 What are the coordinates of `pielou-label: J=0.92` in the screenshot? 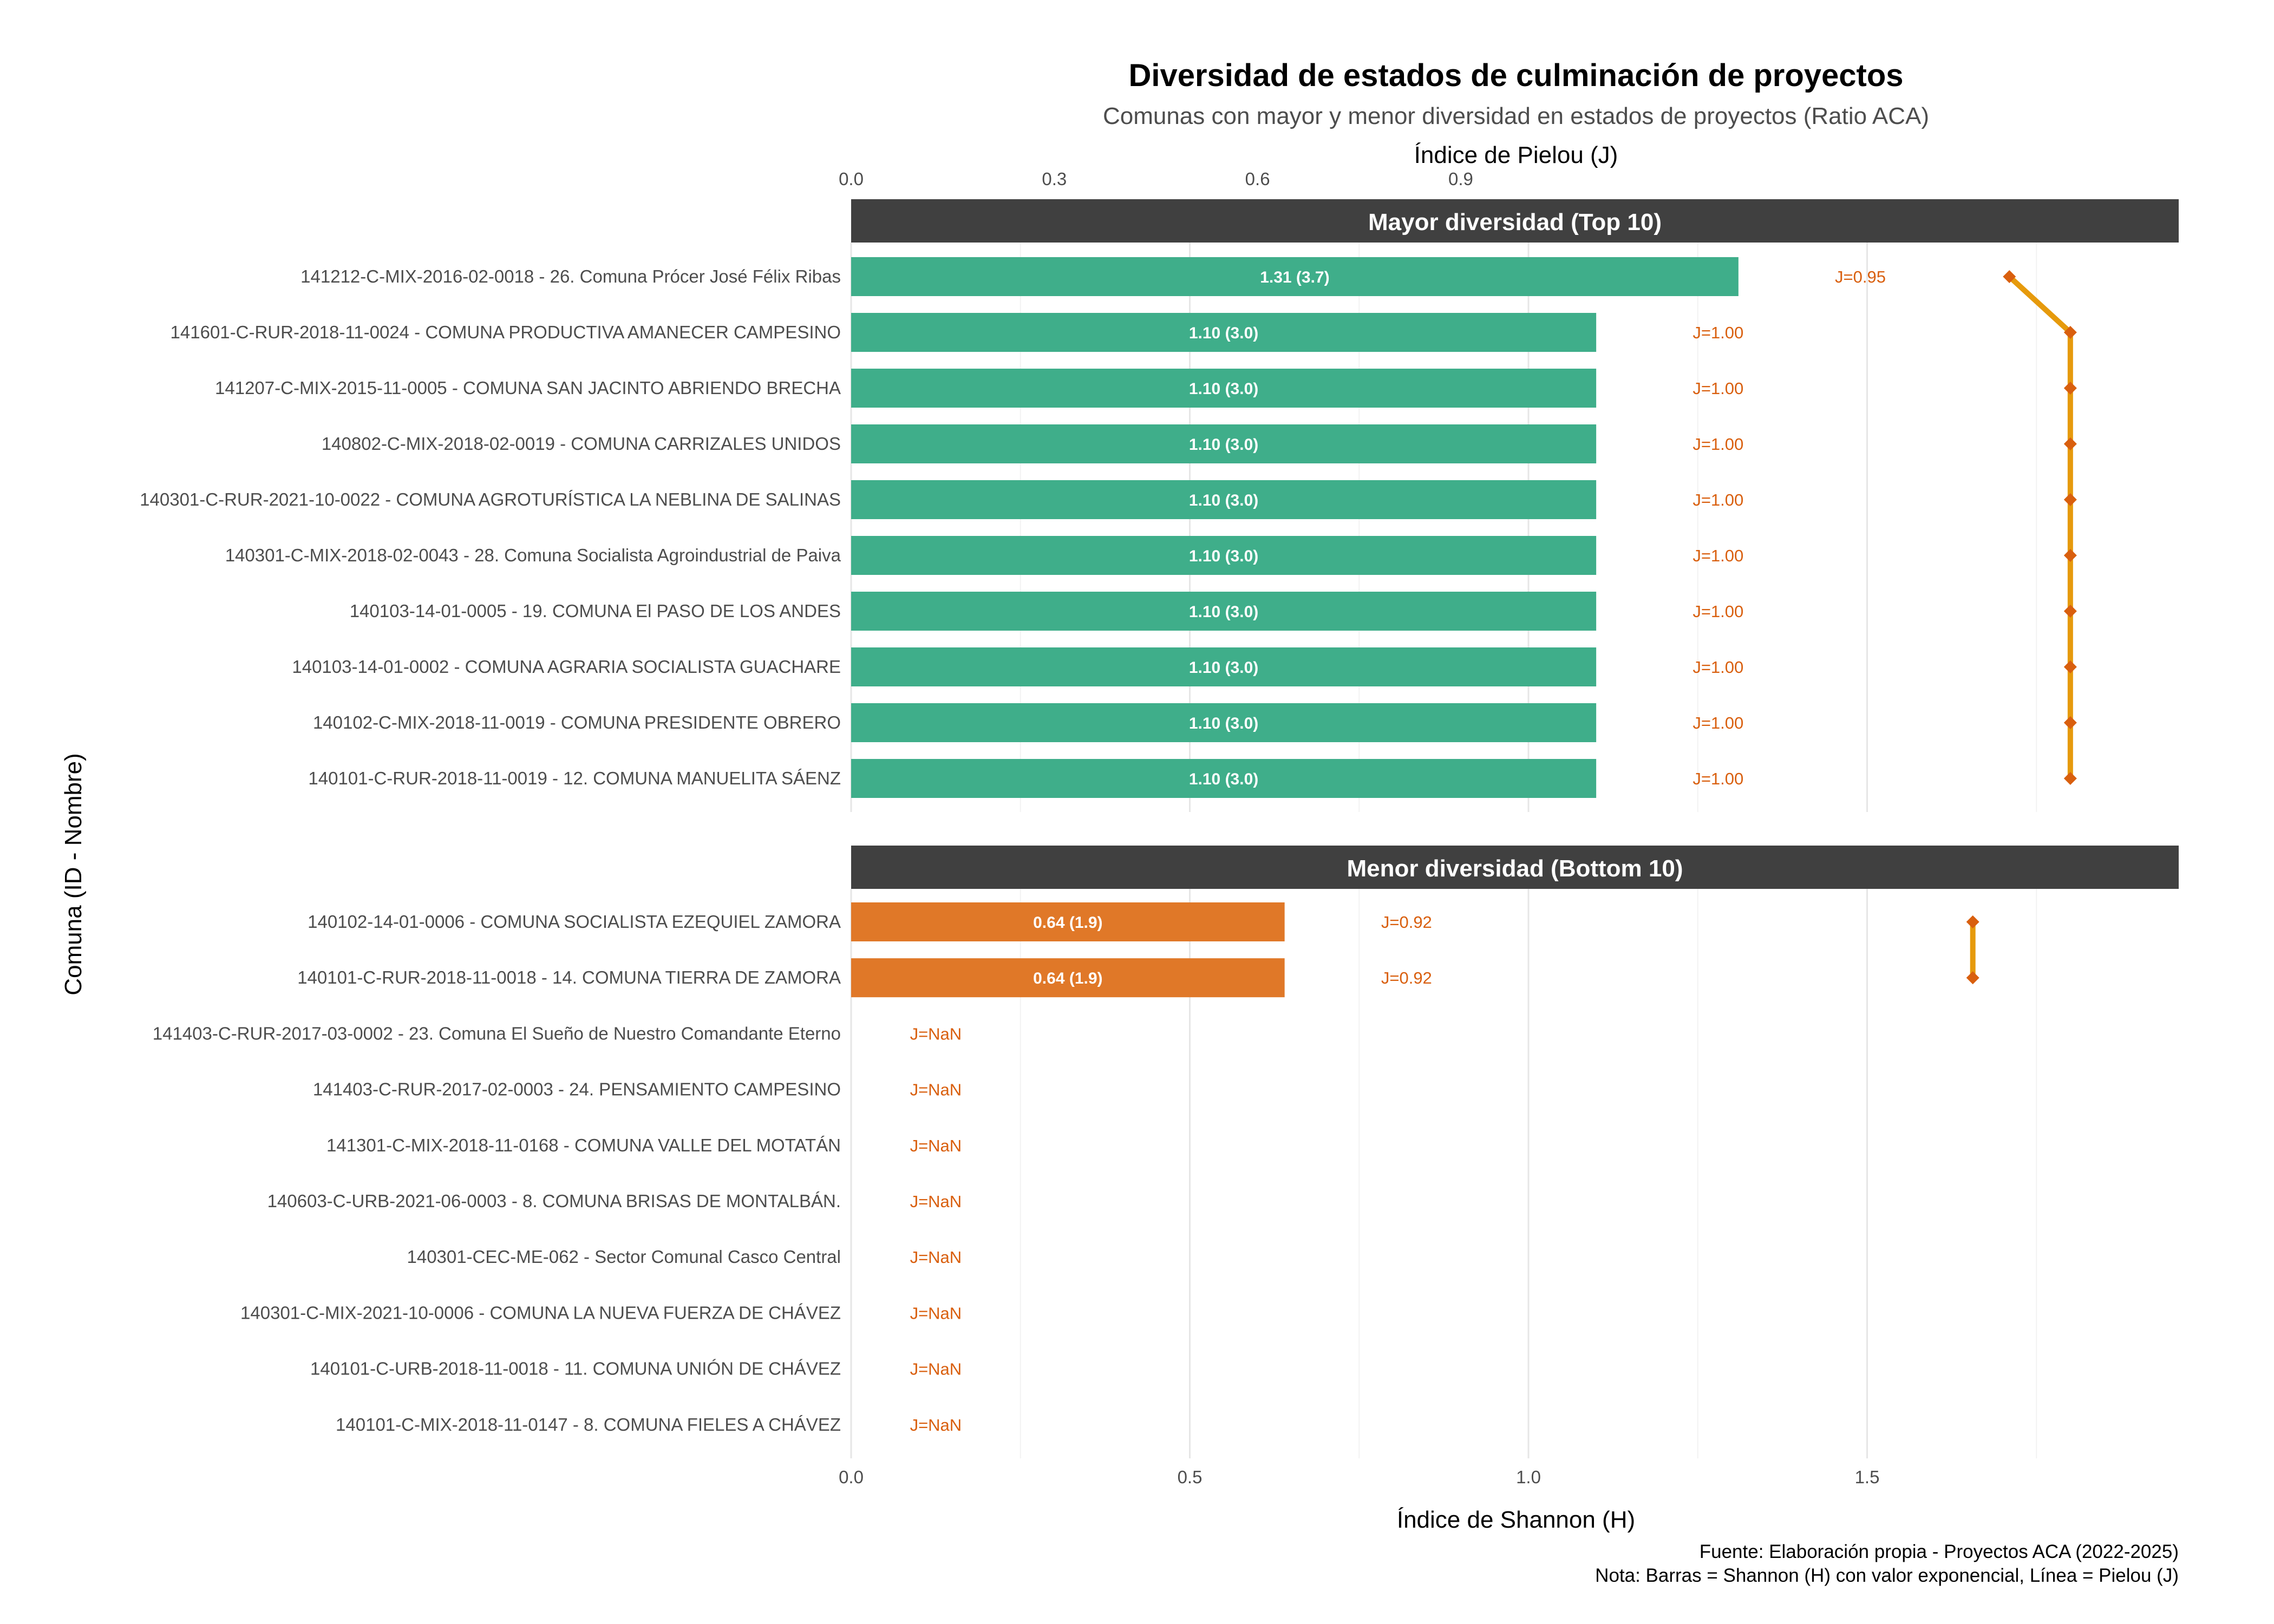 It's located at (1406, 977).